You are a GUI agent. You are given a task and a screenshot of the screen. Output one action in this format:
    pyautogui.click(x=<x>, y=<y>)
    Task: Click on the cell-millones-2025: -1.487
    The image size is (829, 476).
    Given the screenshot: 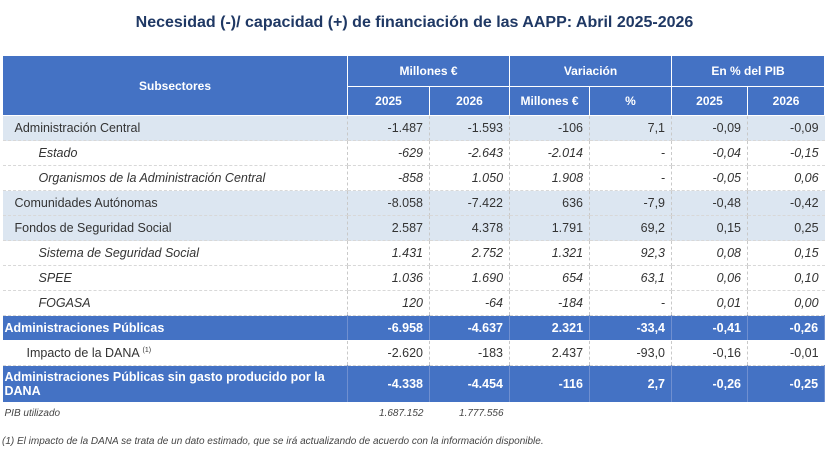 What is the action you would take?
    pyautogui.click(x=388, y=128)
    